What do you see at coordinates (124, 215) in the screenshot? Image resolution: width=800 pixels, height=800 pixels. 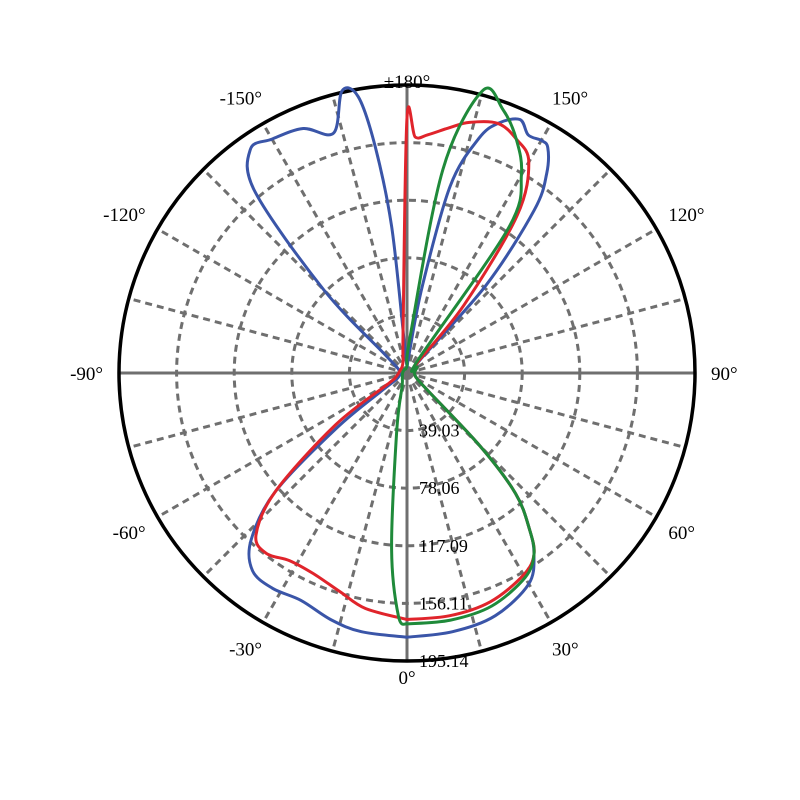 I see `angle-label: -120°` at bounding box center [124, 215].